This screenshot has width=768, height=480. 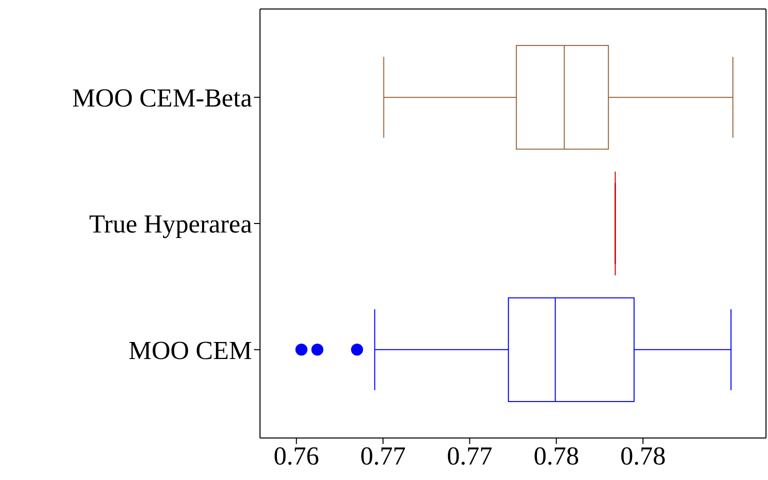 What do you see at coordinates (297, 455) in the screenshot?
I see `x-tick-label: 0.76` at bounding box center [297, 455].